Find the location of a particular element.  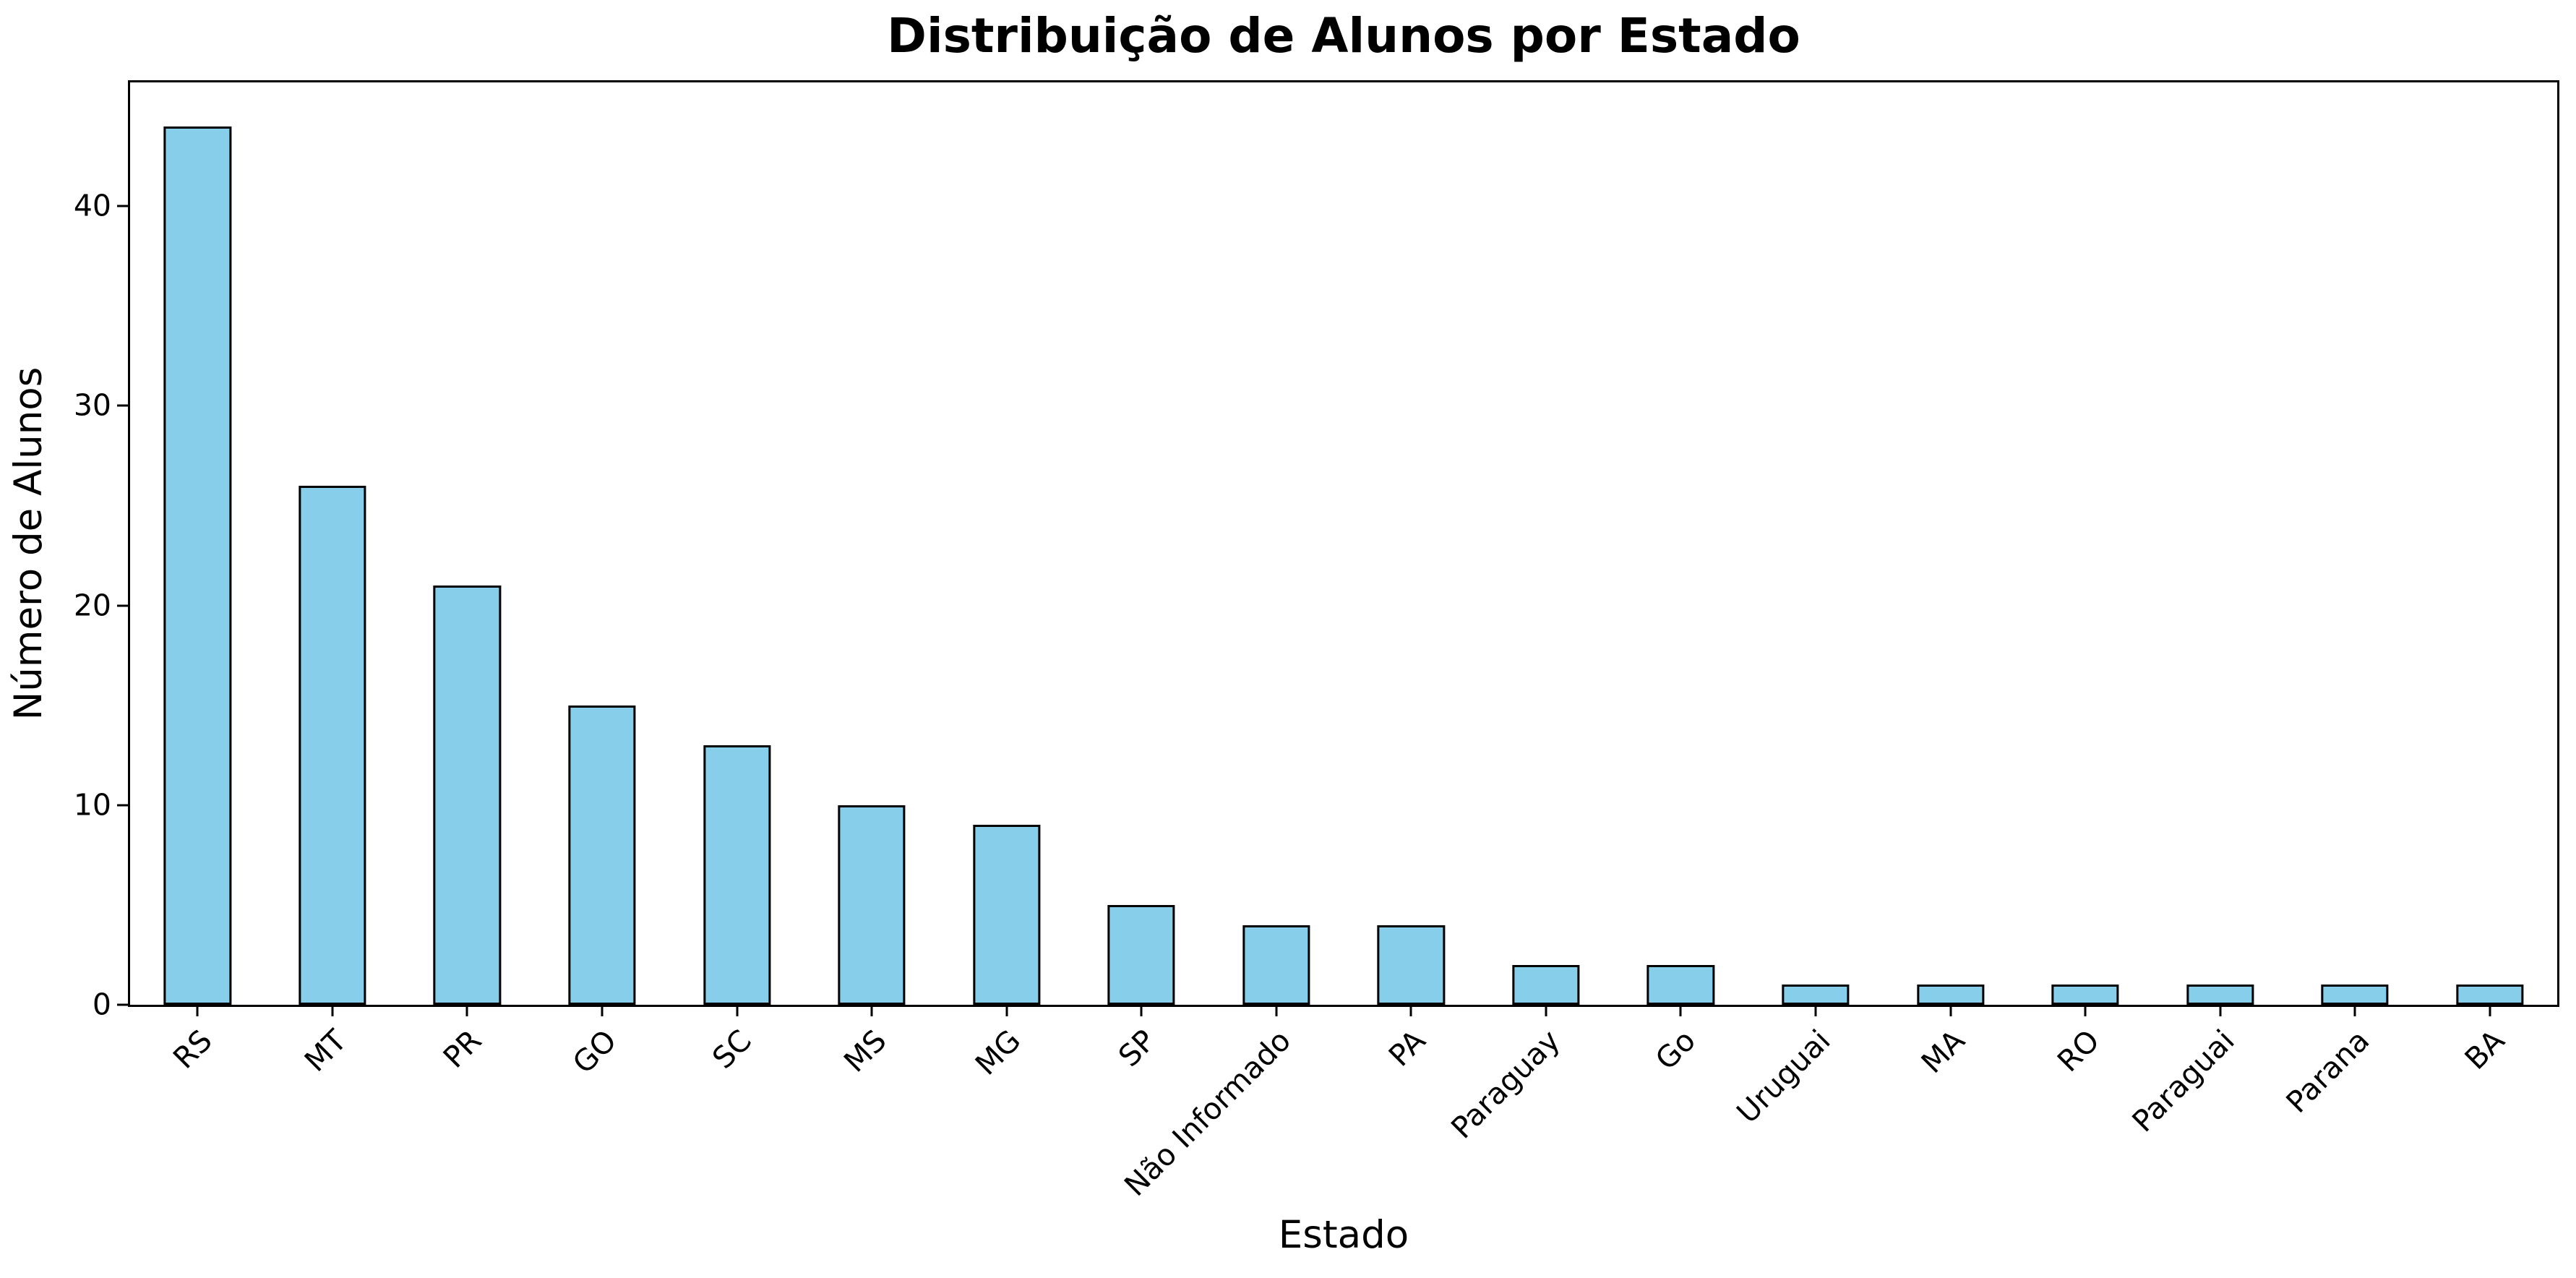

y-tick-label-0: 0 is located at coordinates (102, 1004).